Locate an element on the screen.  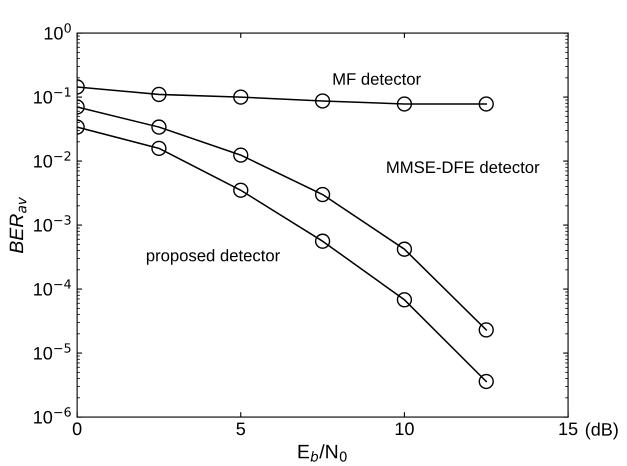
x-tick-label: 15 is located at coordinates (568, 429).